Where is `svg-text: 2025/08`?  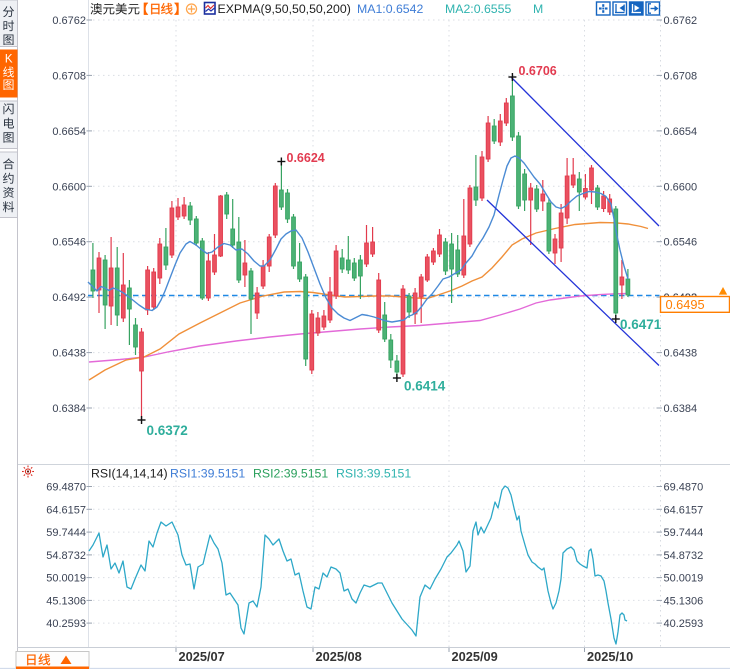
svg-text: 2025/08 is located at coordinates (339, 656).